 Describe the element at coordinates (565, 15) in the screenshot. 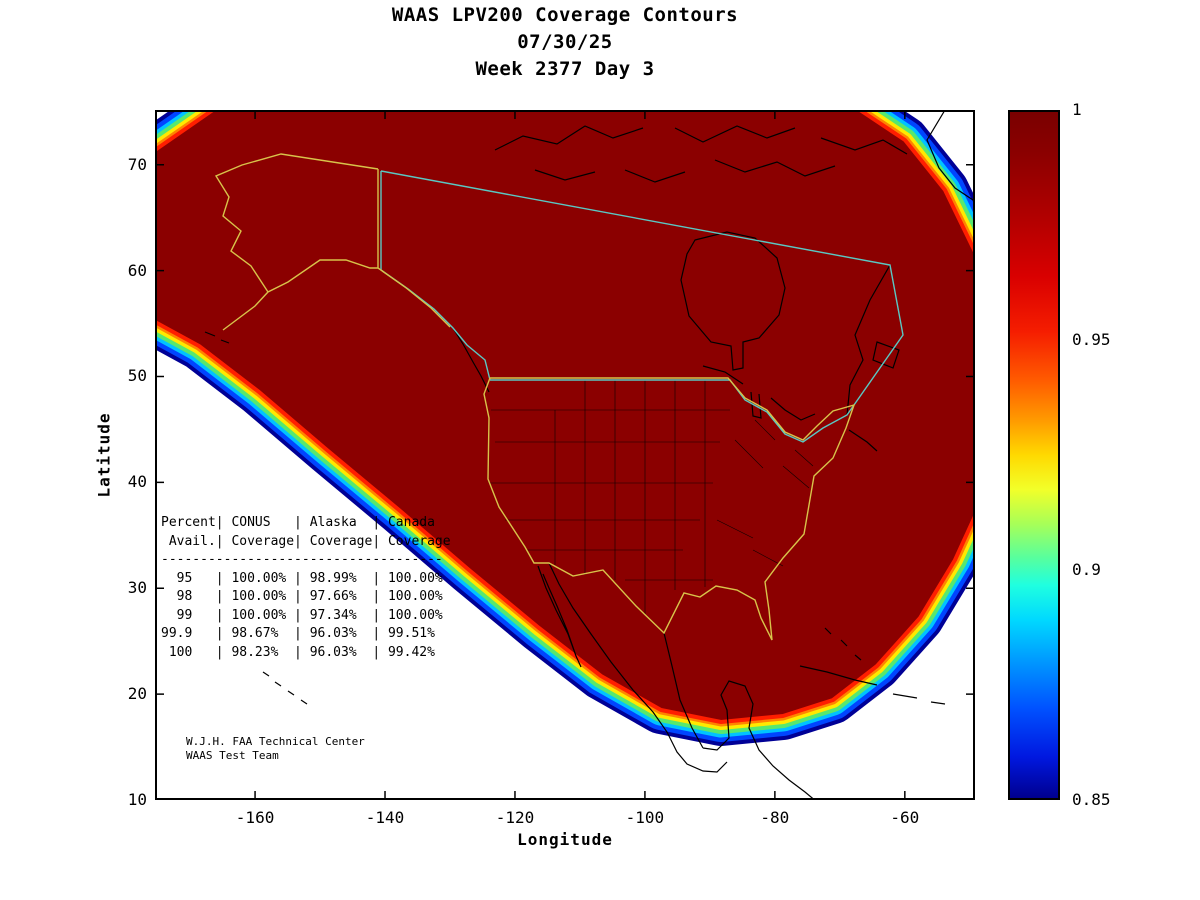

I see `figure-title: WAAS LPV200 Coverage Contours` at that location.